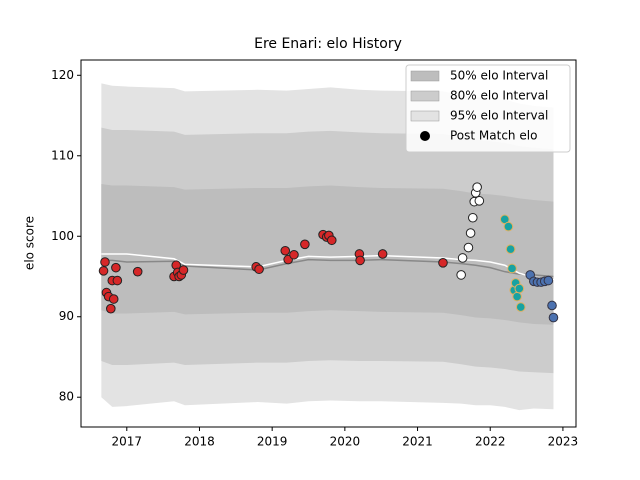  I want to click on x-tick-label: 2017, so click(127, 442).